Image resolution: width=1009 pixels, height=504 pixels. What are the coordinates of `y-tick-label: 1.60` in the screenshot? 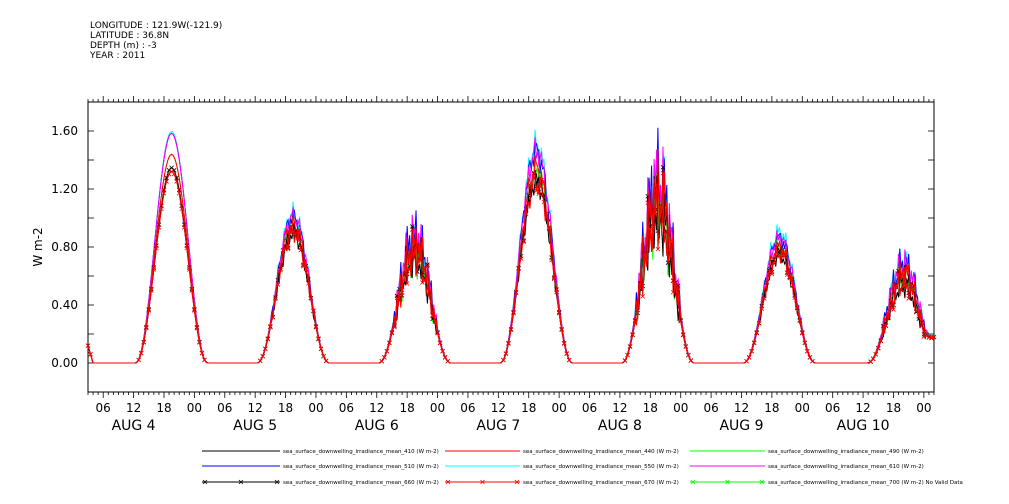 It's located at (64, 131).